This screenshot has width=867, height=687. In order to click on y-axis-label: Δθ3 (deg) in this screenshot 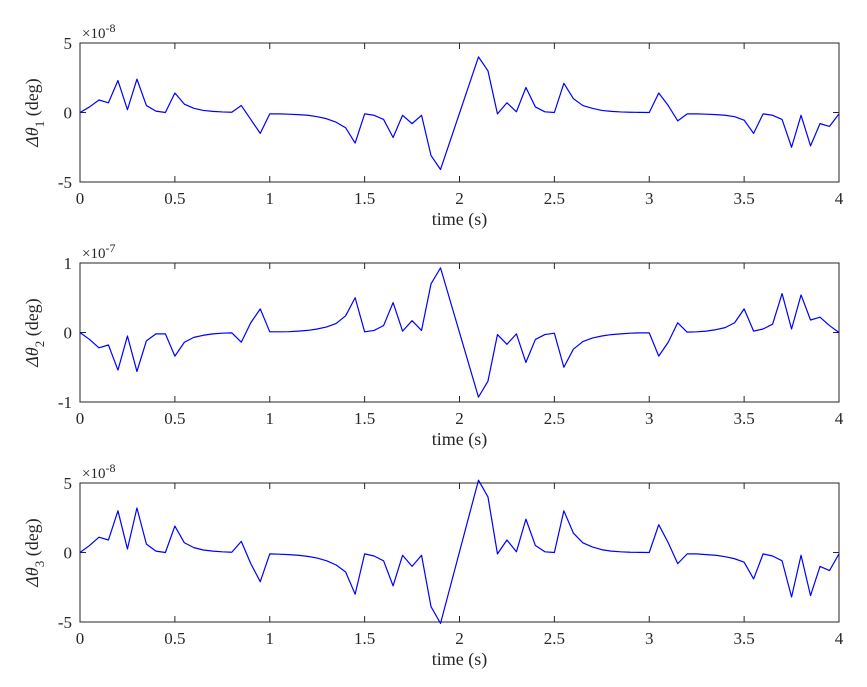, I will do `click(34, 552)`.